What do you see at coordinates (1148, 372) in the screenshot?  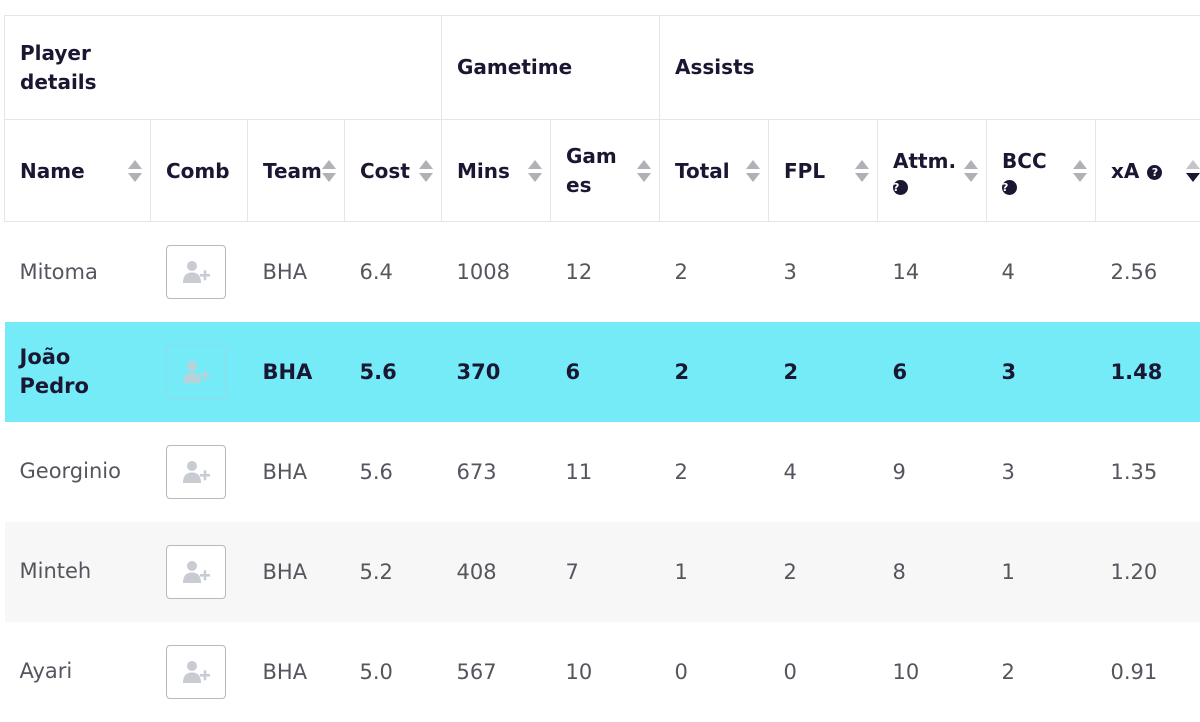 I see `xa-cell: 1.48` at bounding box center [1148, 372].